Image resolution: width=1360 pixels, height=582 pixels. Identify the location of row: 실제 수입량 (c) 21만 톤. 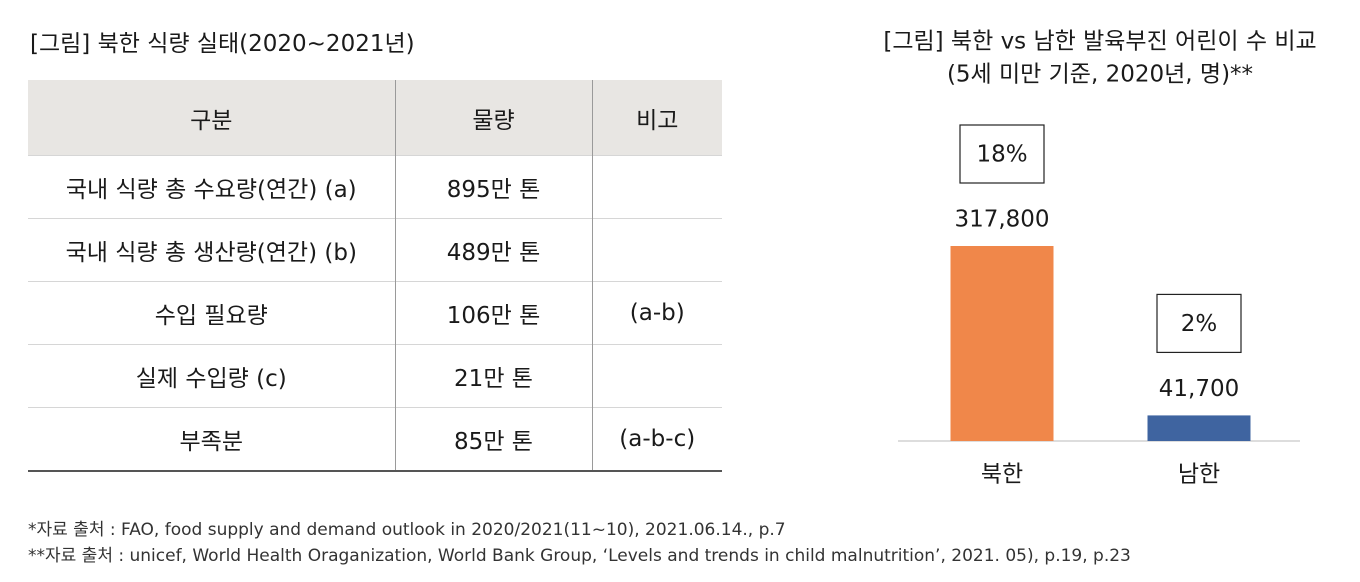
(375, 376).